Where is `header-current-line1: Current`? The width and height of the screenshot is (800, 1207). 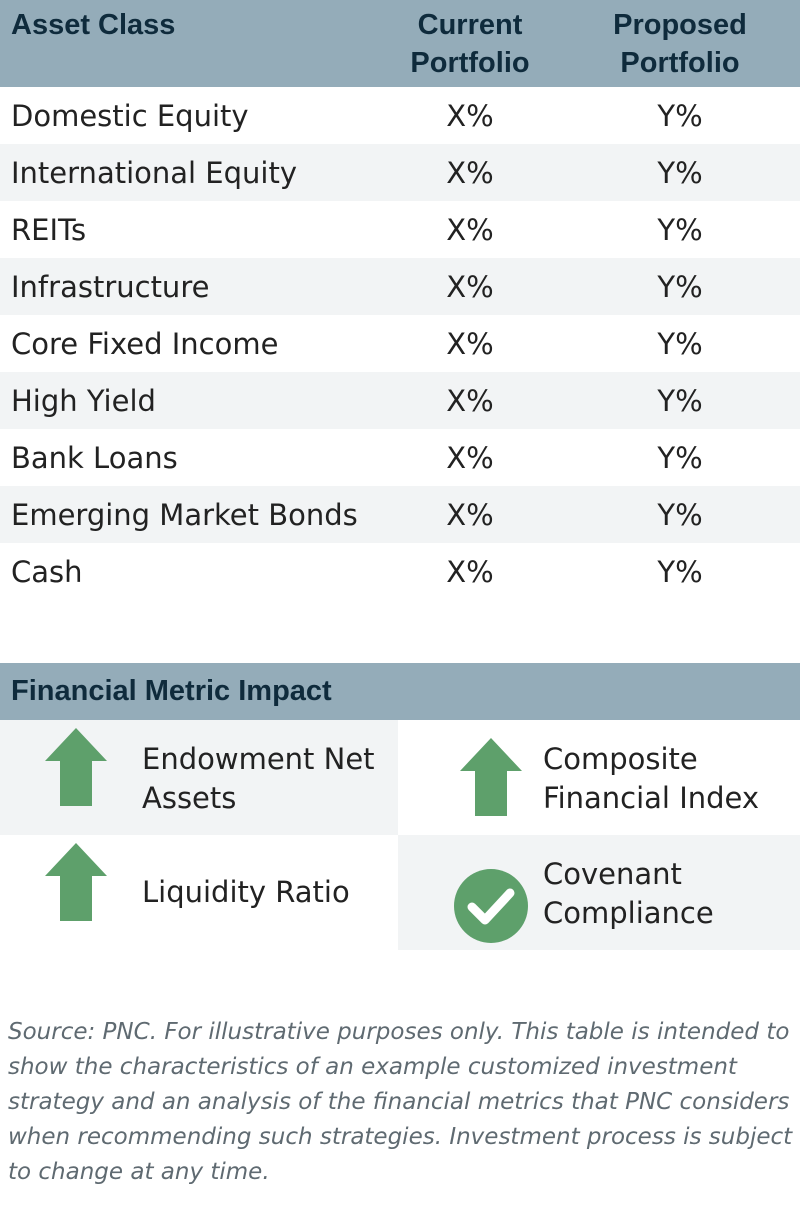
header-current-line1: Current is located at coordinates (470, 25).